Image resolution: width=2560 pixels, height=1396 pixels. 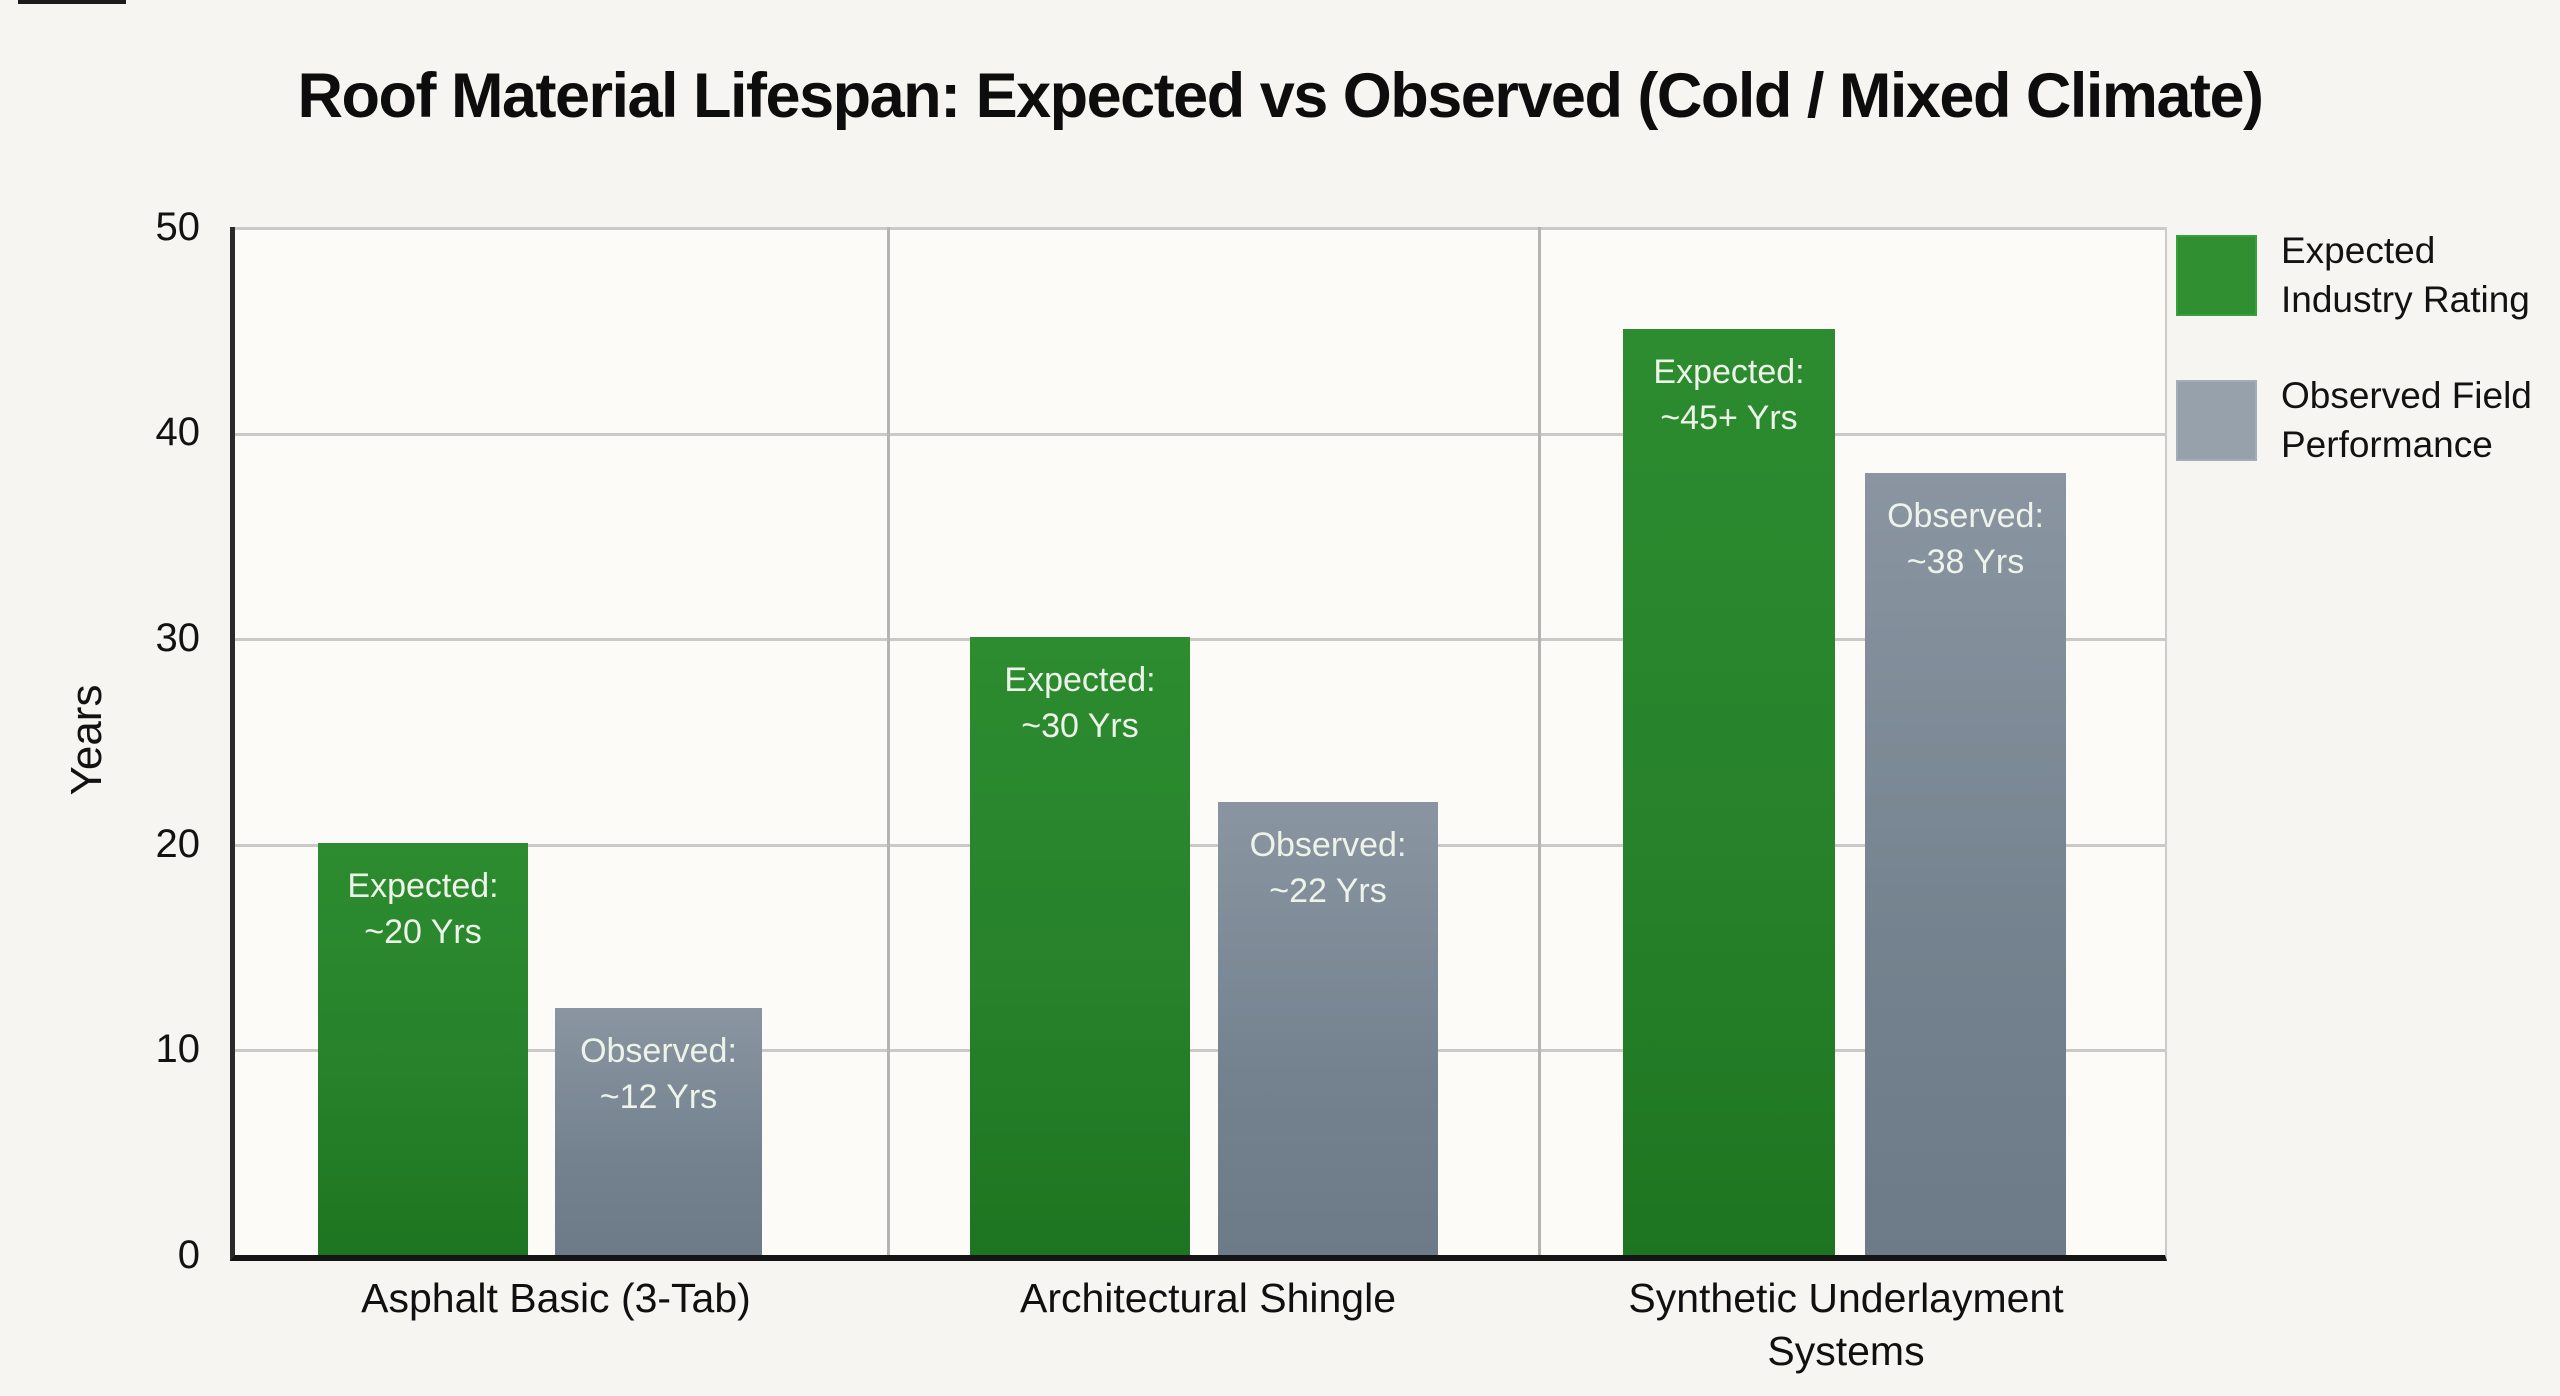 I want to click on legend-label-observed: Observed Field Performance, so click(x=2406, y=420).